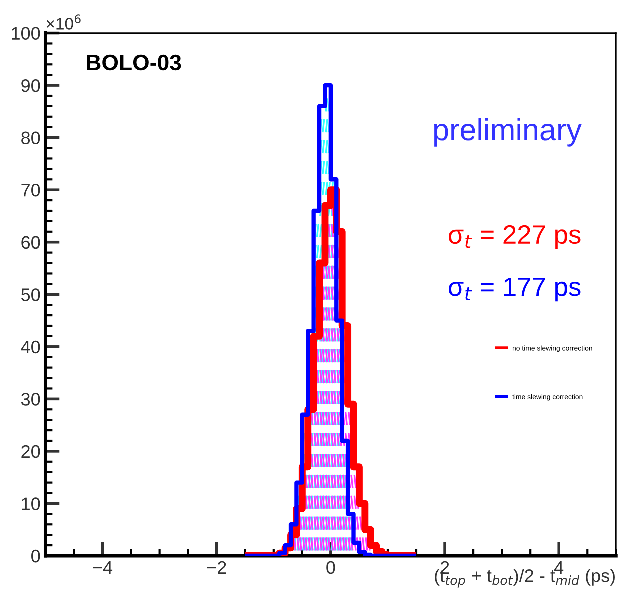 The height and width of the screenshot is (605, 618). Describe the element at coordinates (30, 347) in the screenshot. I see `y-tick-label: 40` at that location.